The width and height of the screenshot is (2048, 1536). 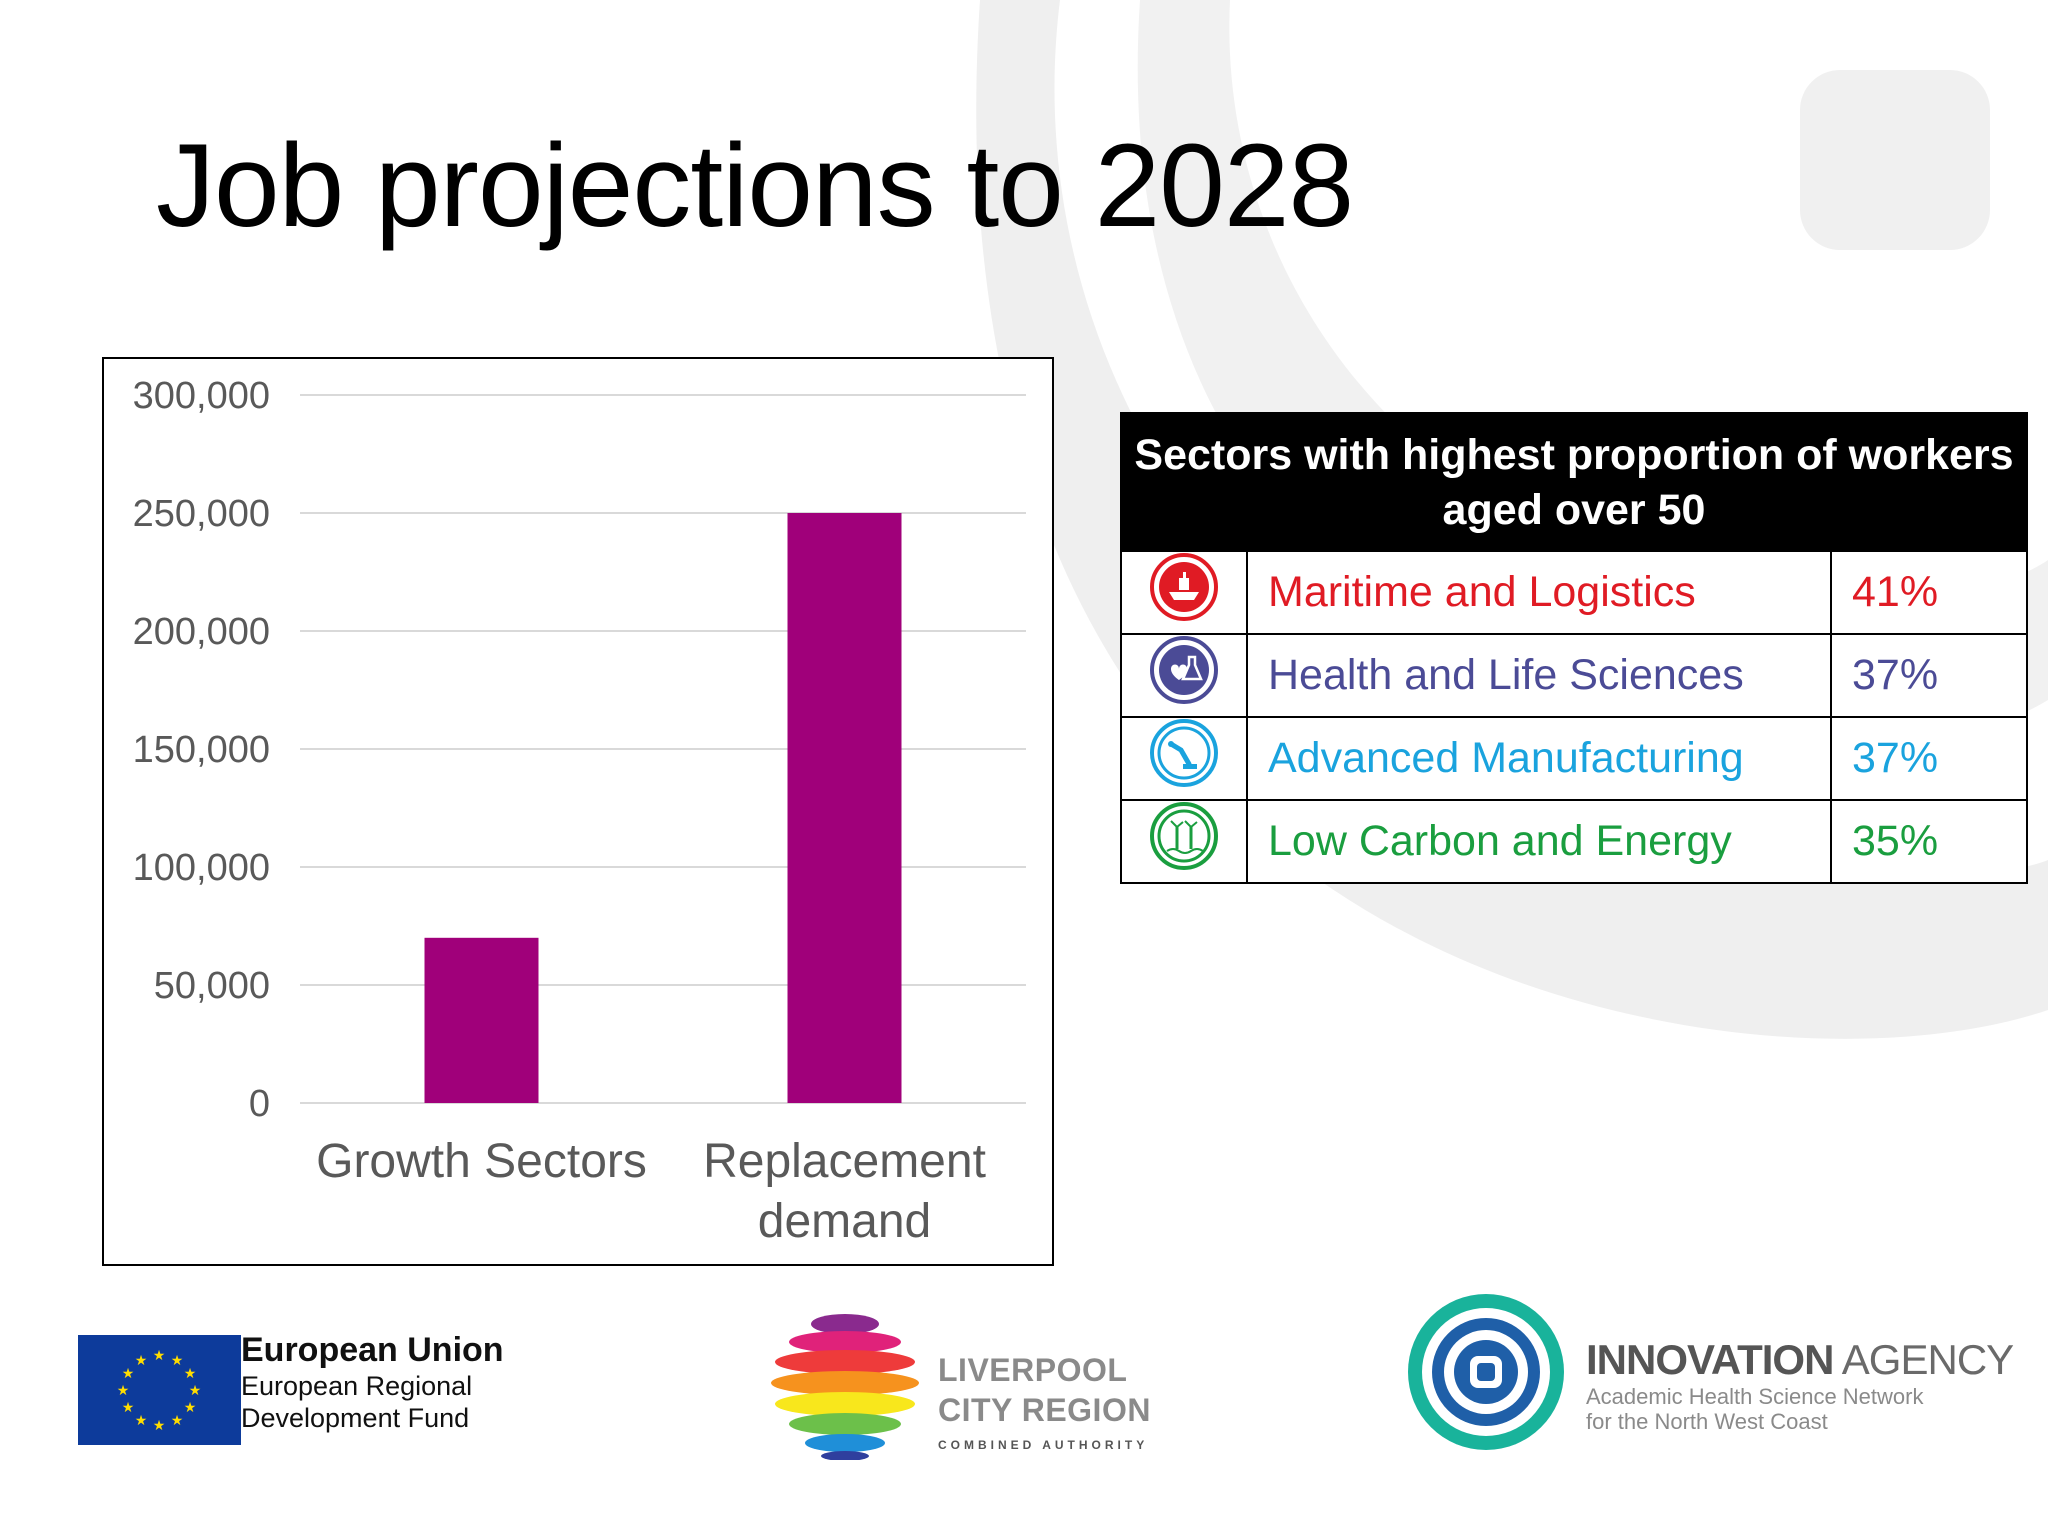 What do you see at coordinates (259, 1104) in the screenshot?
I see `y-tick-label: 0` at bounding box center [259, 1104].